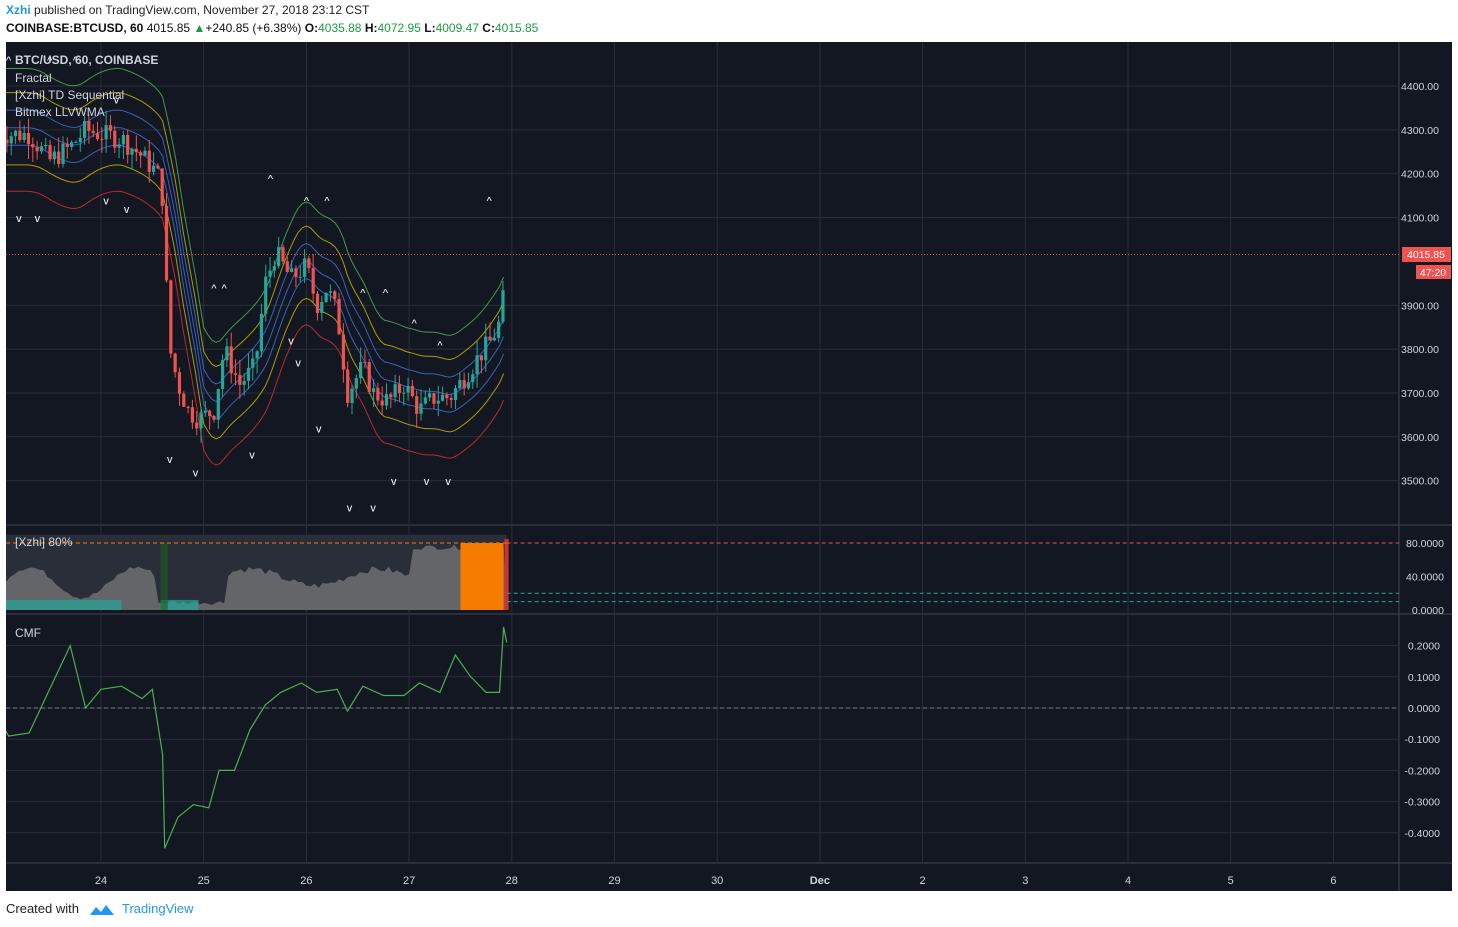 Image resolution: width=1458 pixels, height=927 pixels. Describe the element at coordinates (1424, 709) in the screenshot. I see `cmf-tick-label: 0.0000` at that location.